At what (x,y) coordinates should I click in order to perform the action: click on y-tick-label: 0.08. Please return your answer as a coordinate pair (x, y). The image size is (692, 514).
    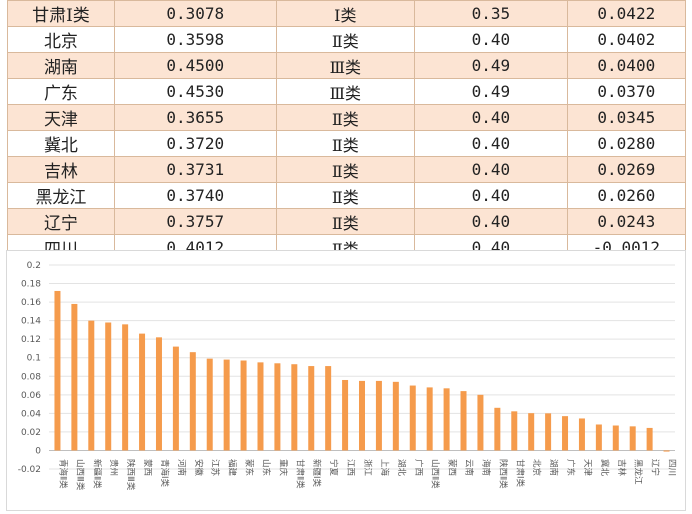
    Looking at the image, I should click on (31, 377).